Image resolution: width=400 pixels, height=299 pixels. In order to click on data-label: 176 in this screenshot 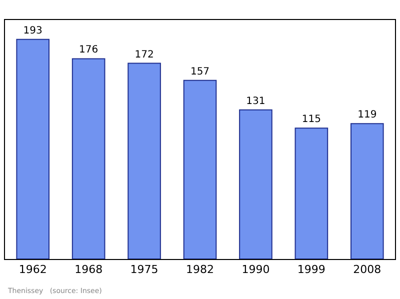, I will do `click(88, 50)`.